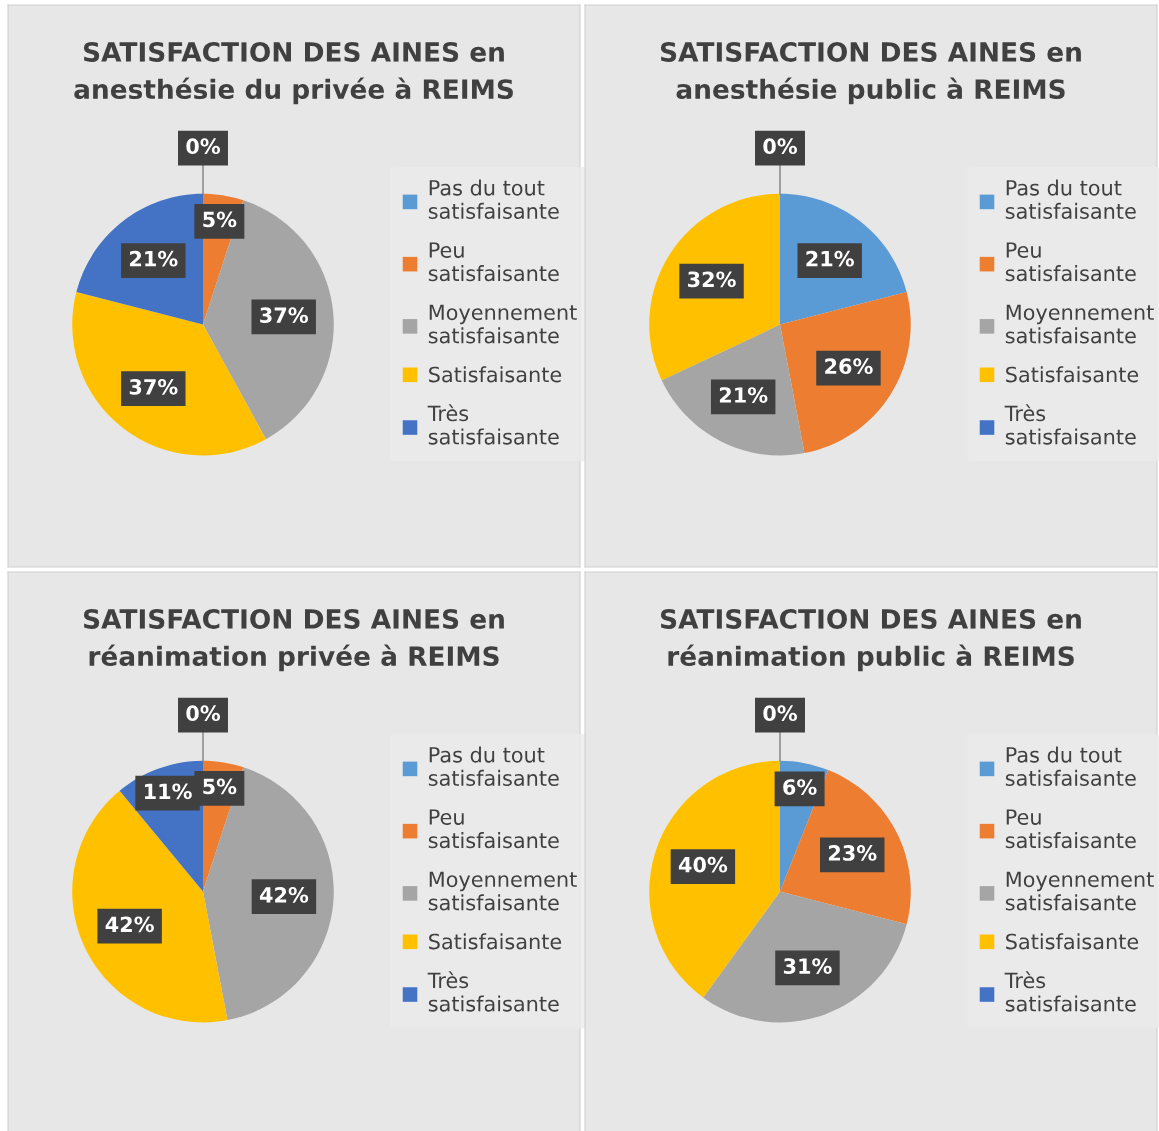 The image size is (1159, 1131). I want to click on chart-title: SATISFACTION DES AINES en anesthésie du privée à REIMS, so click(293, 73).